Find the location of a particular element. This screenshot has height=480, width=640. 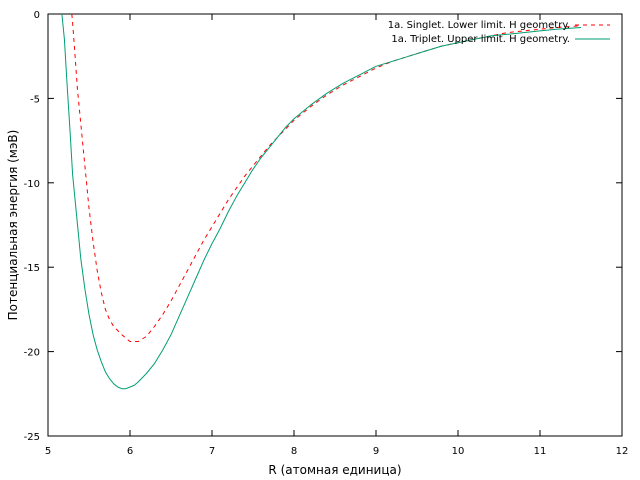

x-tick-label: 7 is located at coordinates (212, 451).